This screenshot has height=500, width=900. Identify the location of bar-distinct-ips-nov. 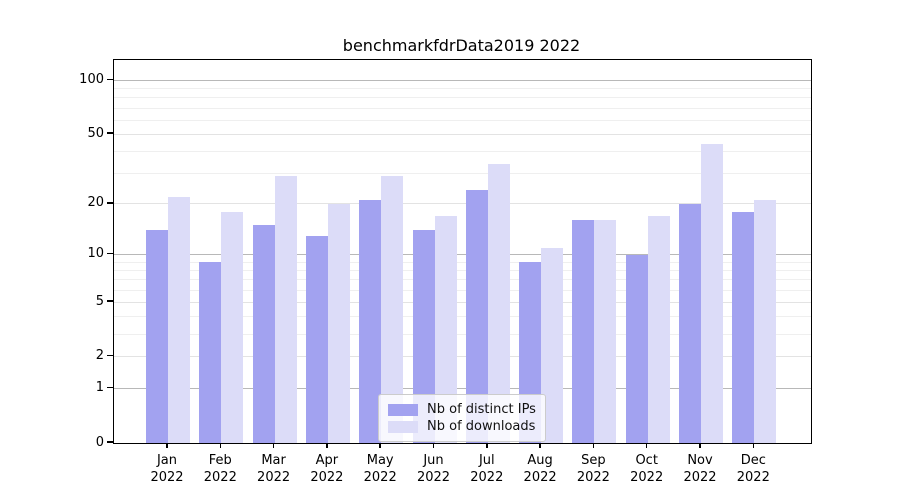
(690, 323).